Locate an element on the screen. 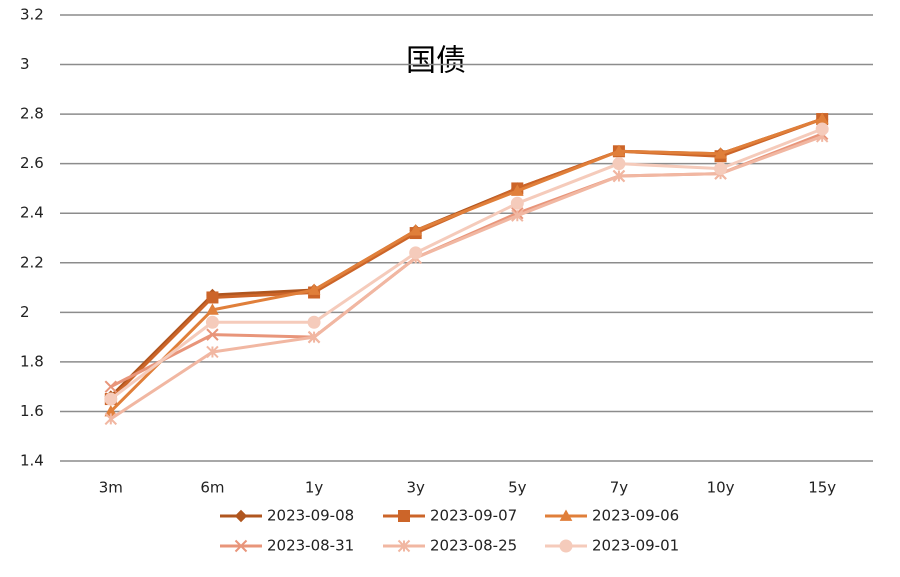 The height and width of the screenshot is (577, 900). y-tick-label: 2.4 is located at coordinates (32, 213).